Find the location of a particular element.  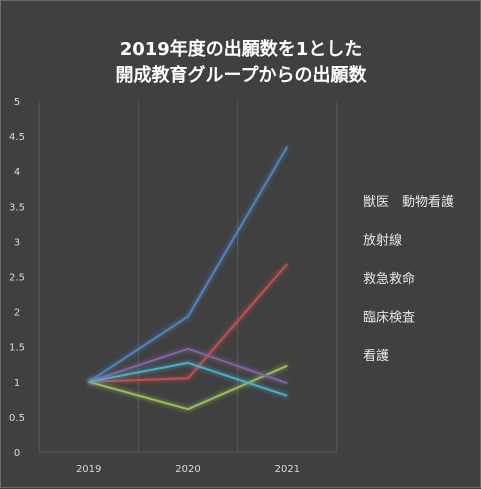

x-tick-label: 2020 is located at coordinates (187, 469).